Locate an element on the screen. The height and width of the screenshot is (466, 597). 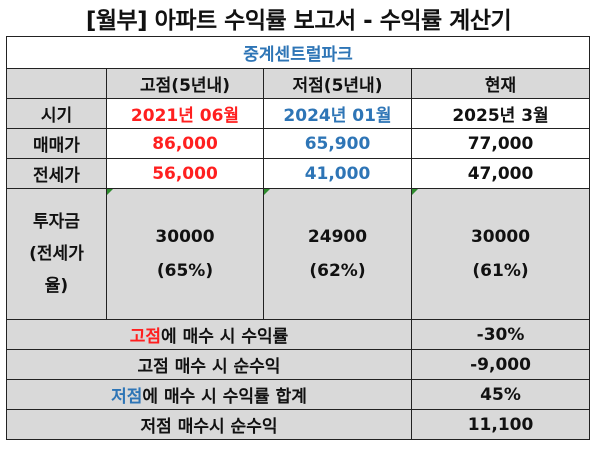
high-net-label-cell: 고점 매수 시 순수익 is located at coordinates (209, 364).